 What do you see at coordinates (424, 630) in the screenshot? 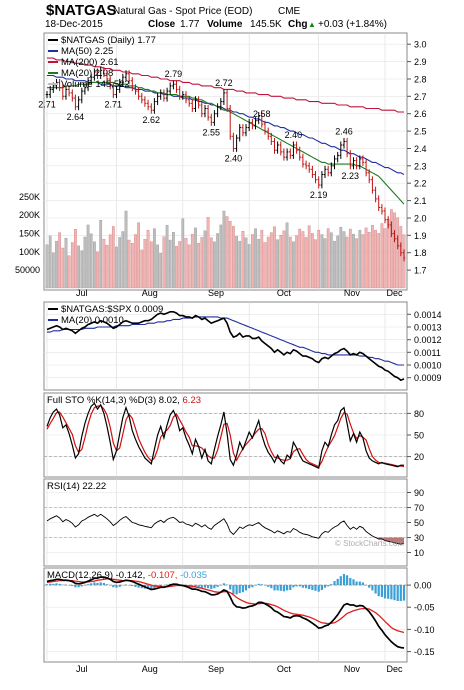
I see `y-tick-label: -0.10` at bounding box center [424, 630].